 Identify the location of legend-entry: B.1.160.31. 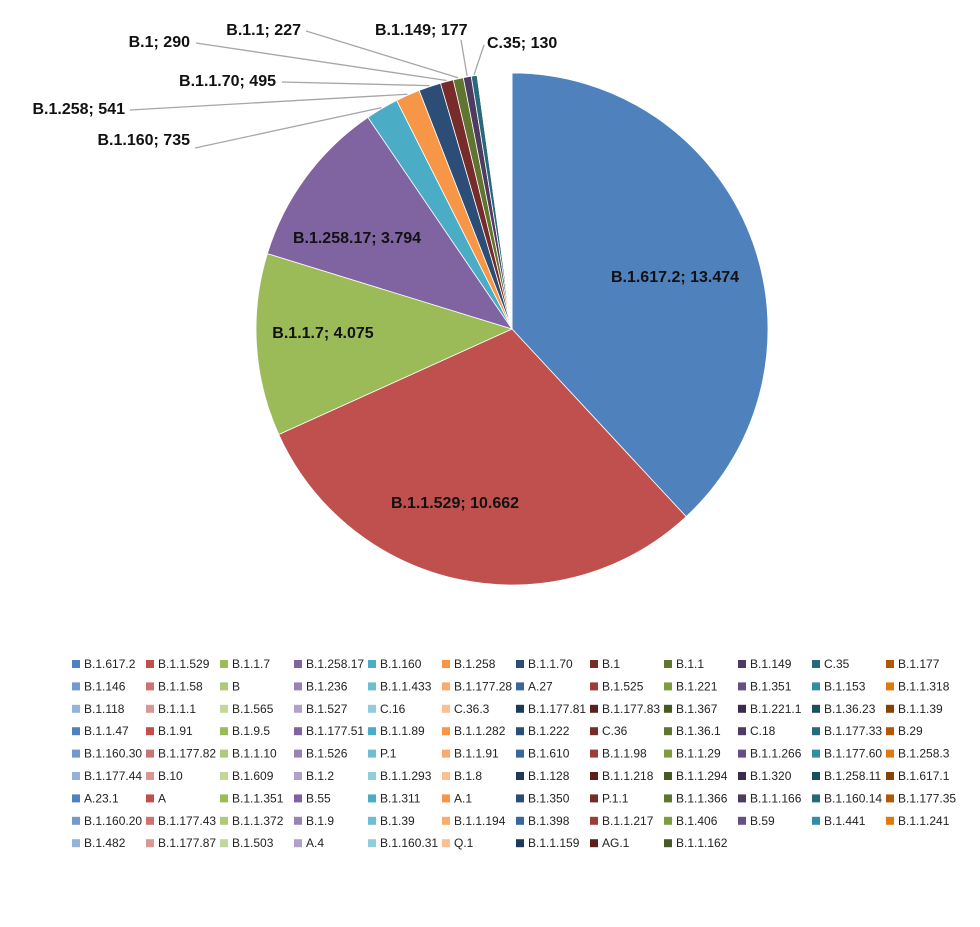
(409, 843).